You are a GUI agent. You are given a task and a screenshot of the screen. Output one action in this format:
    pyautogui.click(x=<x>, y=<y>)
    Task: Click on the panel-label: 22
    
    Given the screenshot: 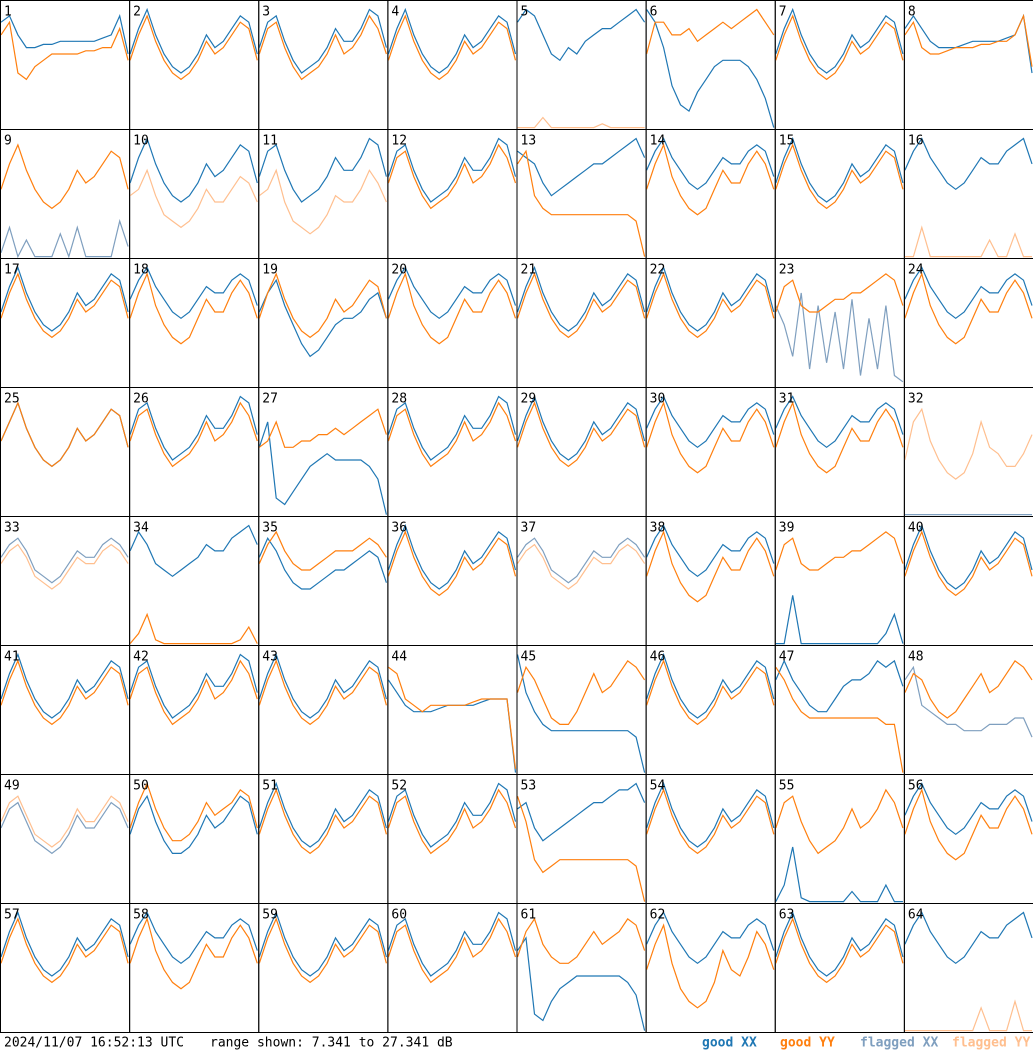 What is the action you would take?
    pyautogui.click(x=658, y=270)
    